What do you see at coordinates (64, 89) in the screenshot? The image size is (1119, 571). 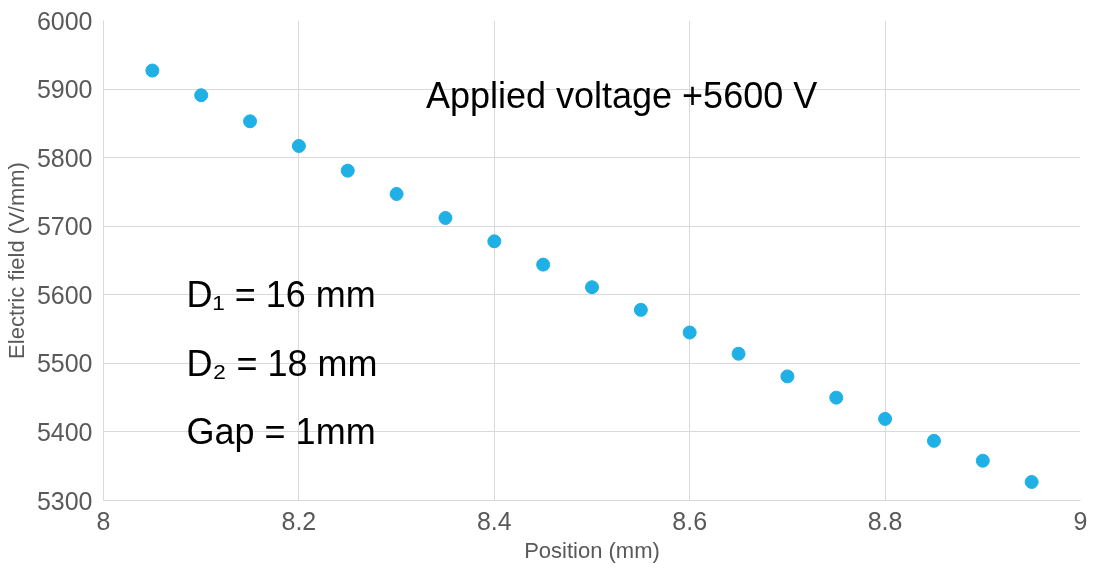 I see `y-tick-label: 5900` at bounding box center [64, 89].